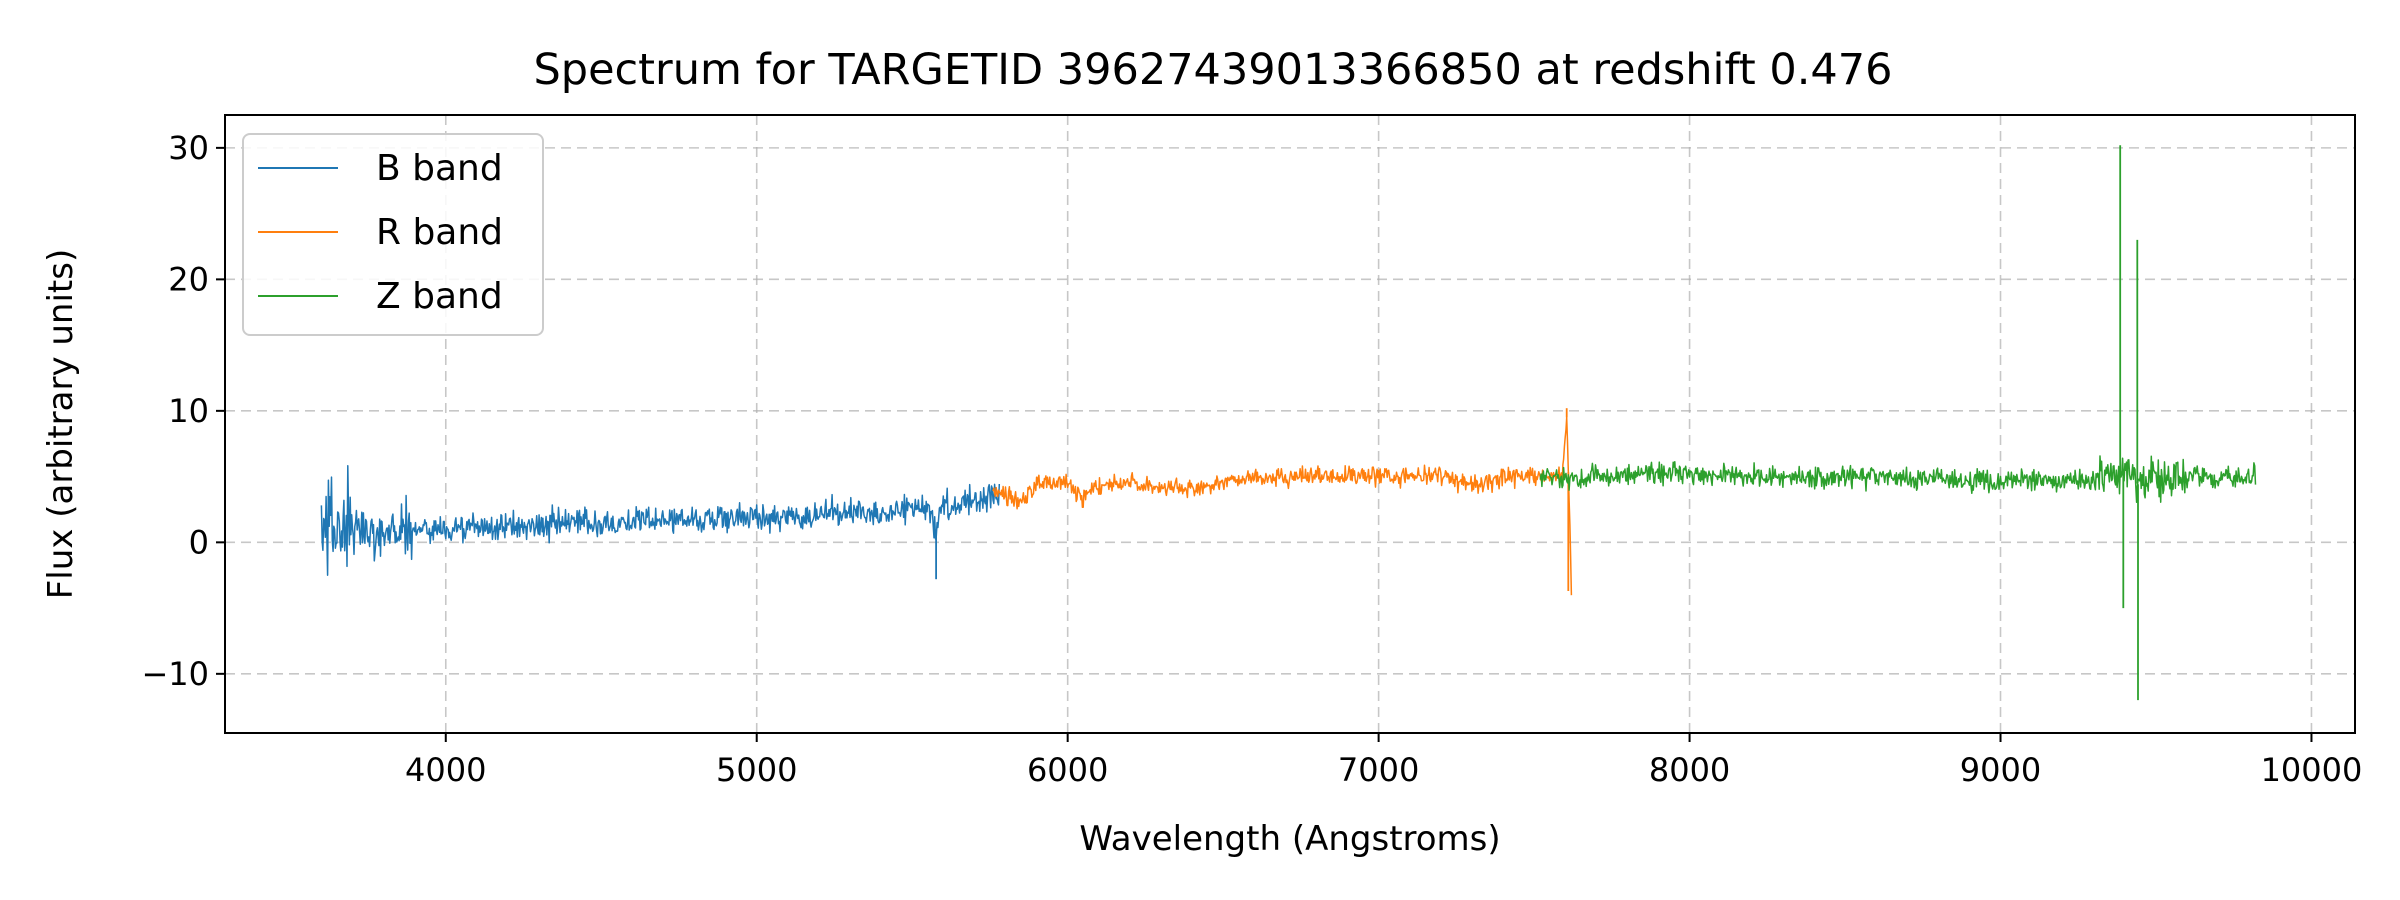  What do you see at coordinates (439, 168) in the screenshot?
I see `legend-label: B band` at bounding box center [439, 168].